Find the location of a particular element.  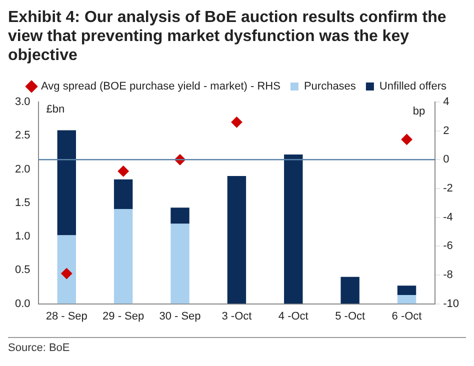

source-note: Source: BoE is located at coordinates (39, 348).